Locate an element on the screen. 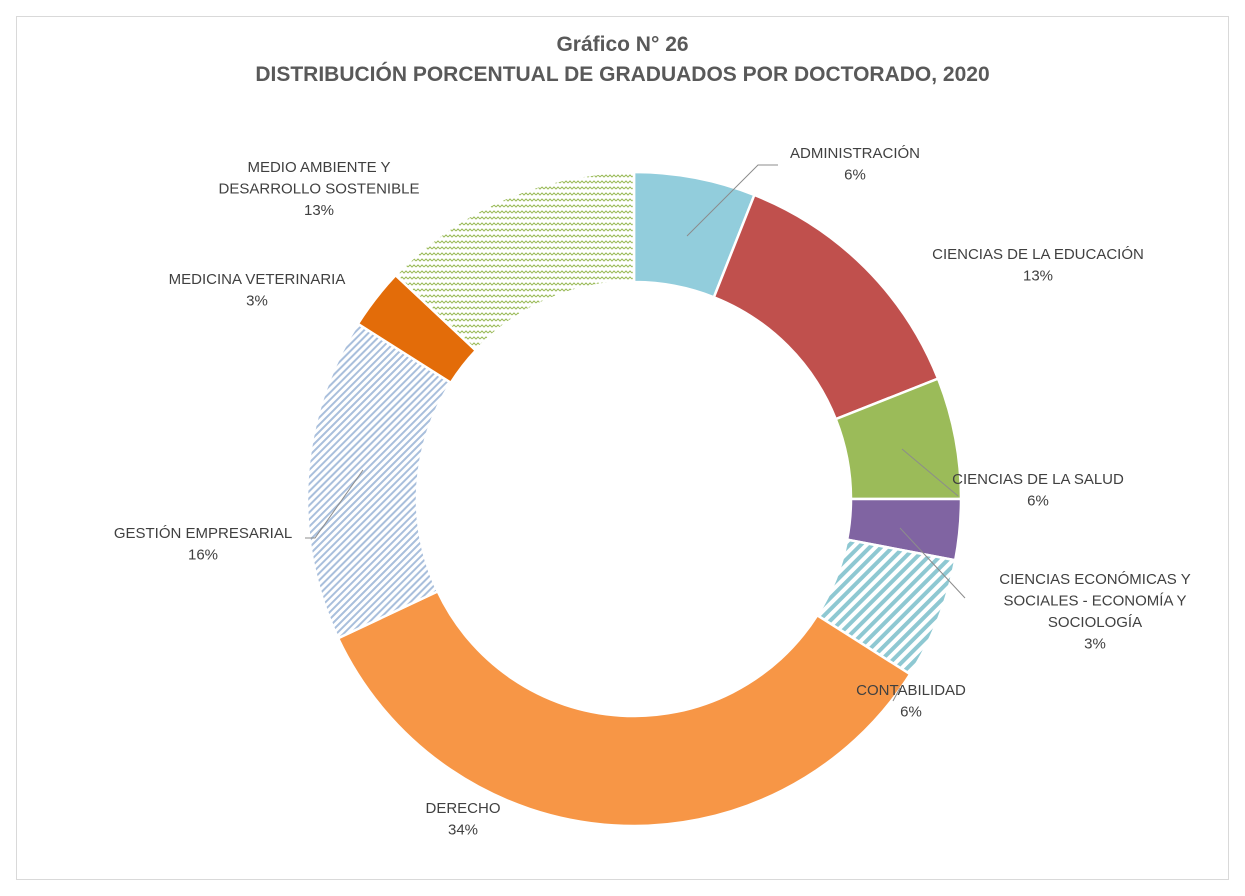  slice-medio-ambiente-y-desarrollo-sostenible is located at coordinates (514, 261).